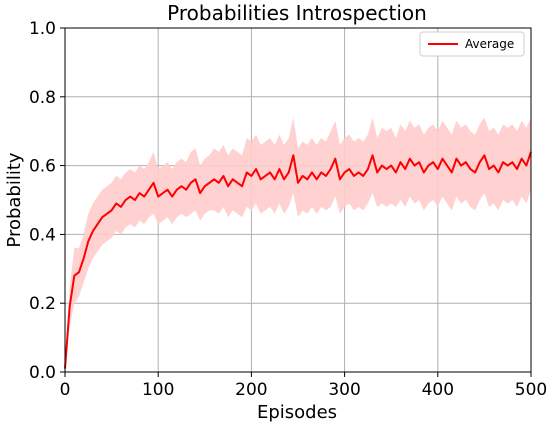  I want to click on x-tick-label: 100, so click(158, 390).